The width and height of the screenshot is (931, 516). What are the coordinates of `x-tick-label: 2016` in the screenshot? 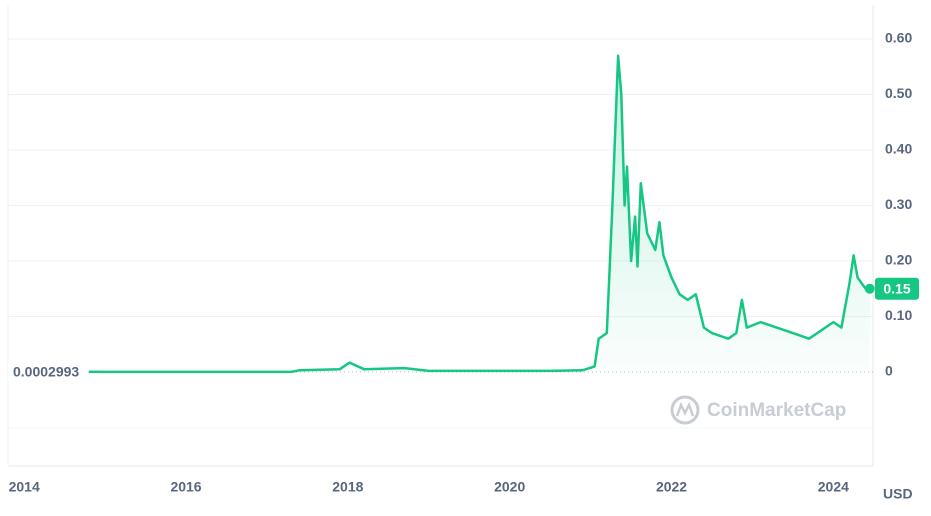 It's located at (185, 487).